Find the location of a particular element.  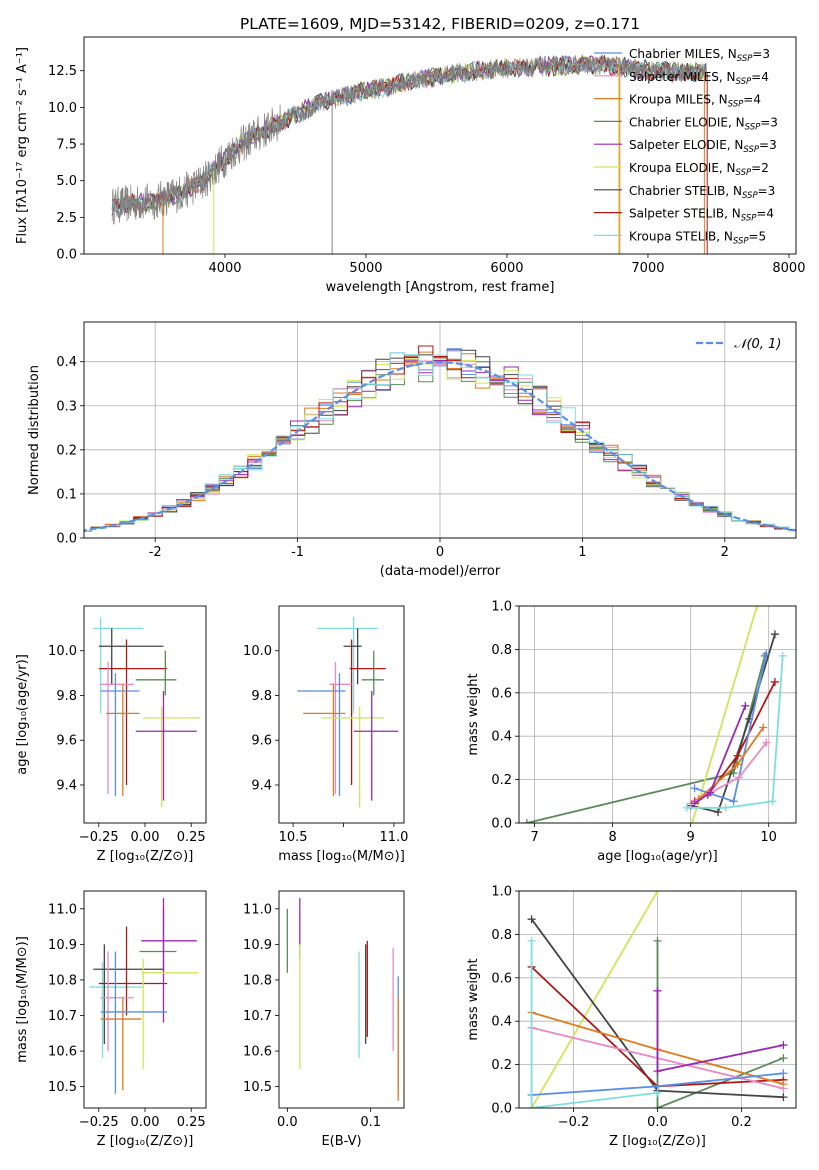

x-axis-label: age [log₁₀(age/yr)] is located at coordinates (657, 856).